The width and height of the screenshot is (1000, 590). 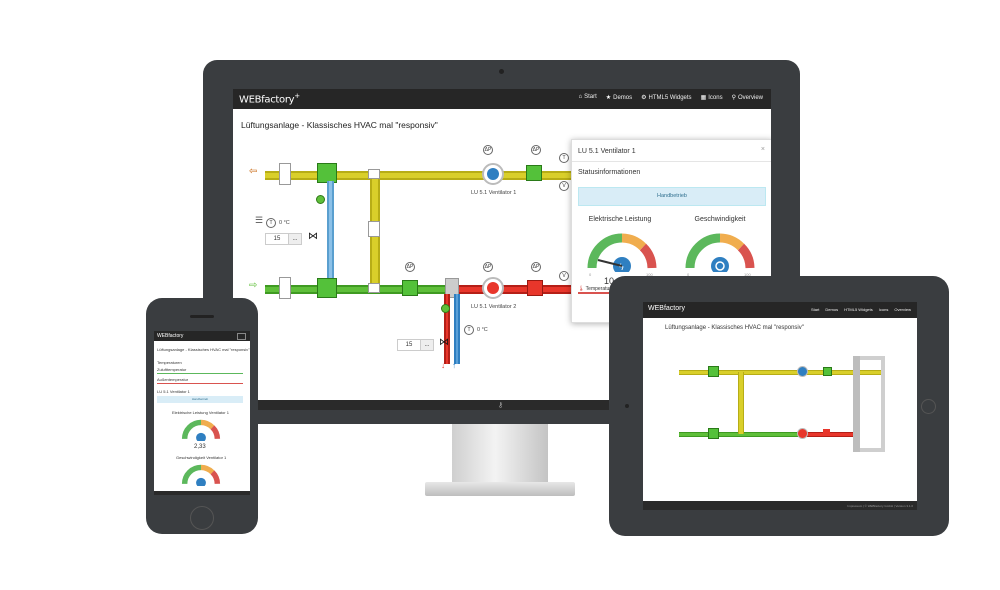 I want to click on gear-icon: ⚙, so click(x=644, y=98).